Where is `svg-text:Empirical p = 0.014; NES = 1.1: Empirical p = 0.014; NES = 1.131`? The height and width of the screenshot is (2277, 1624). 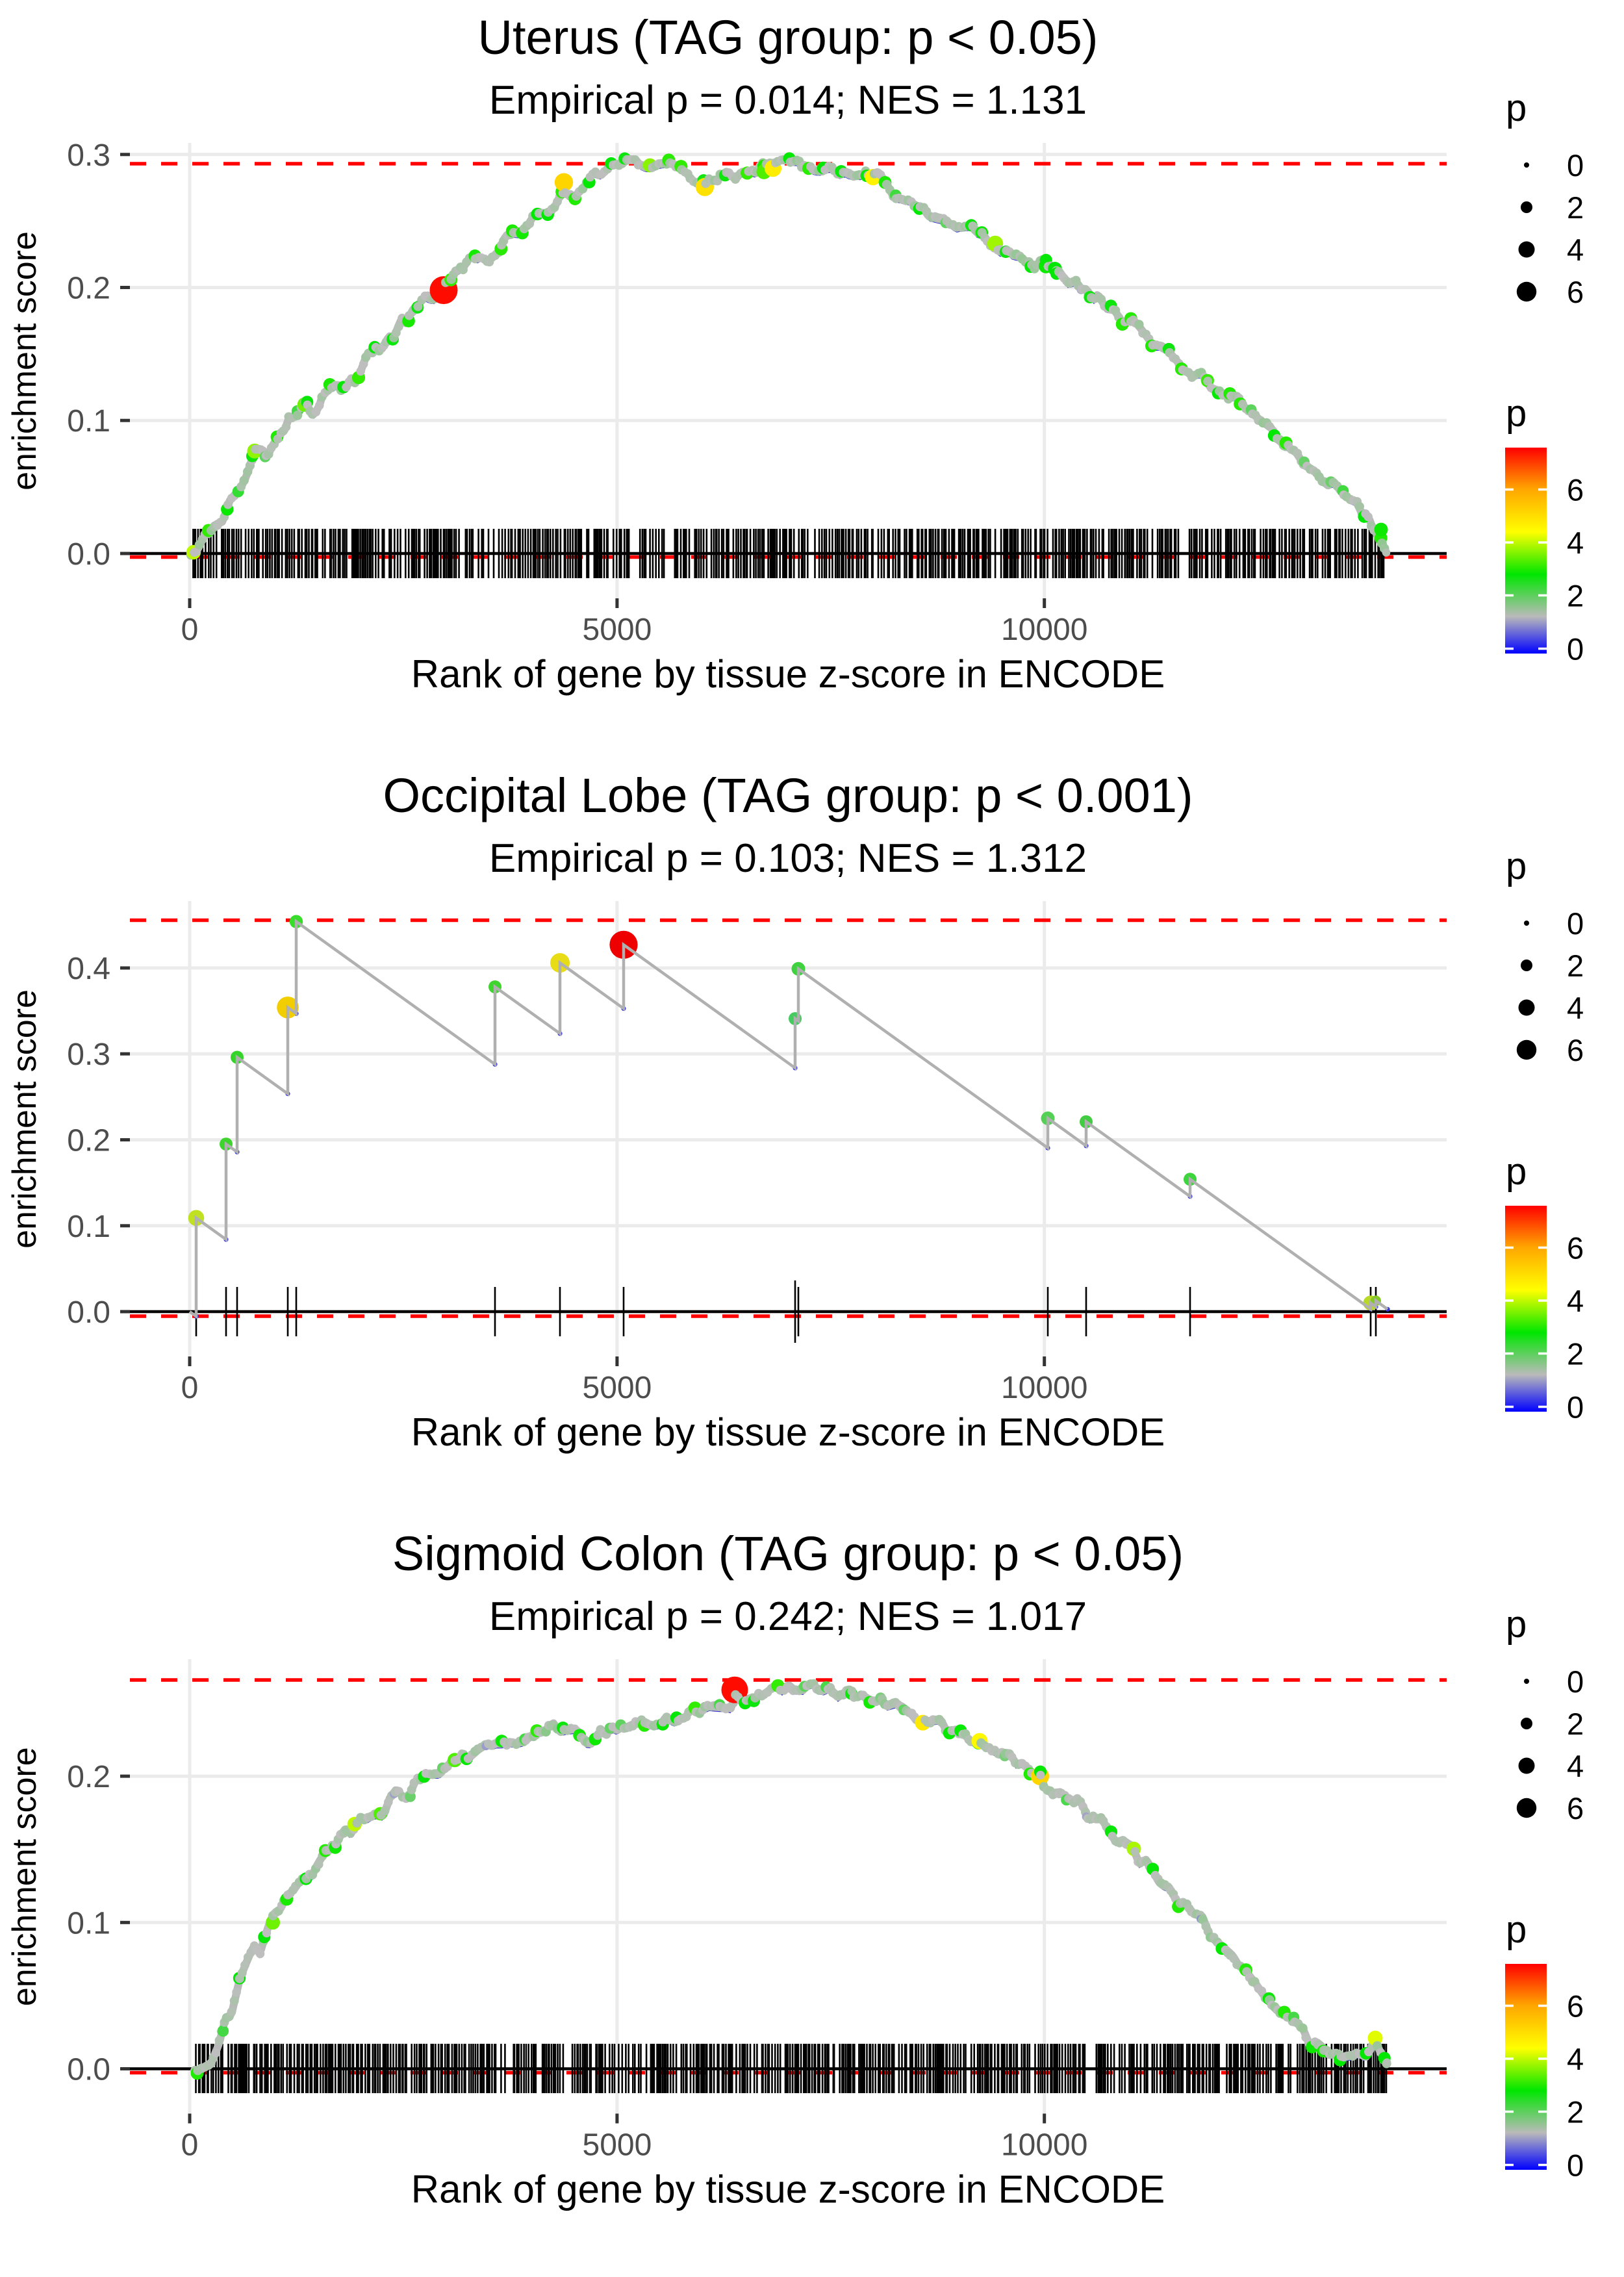
svg-text:Empirical p = 0.014; NES = 1.1: Empirical p = 0.014; NES = 1.131 is located at coordinates (788, 101).